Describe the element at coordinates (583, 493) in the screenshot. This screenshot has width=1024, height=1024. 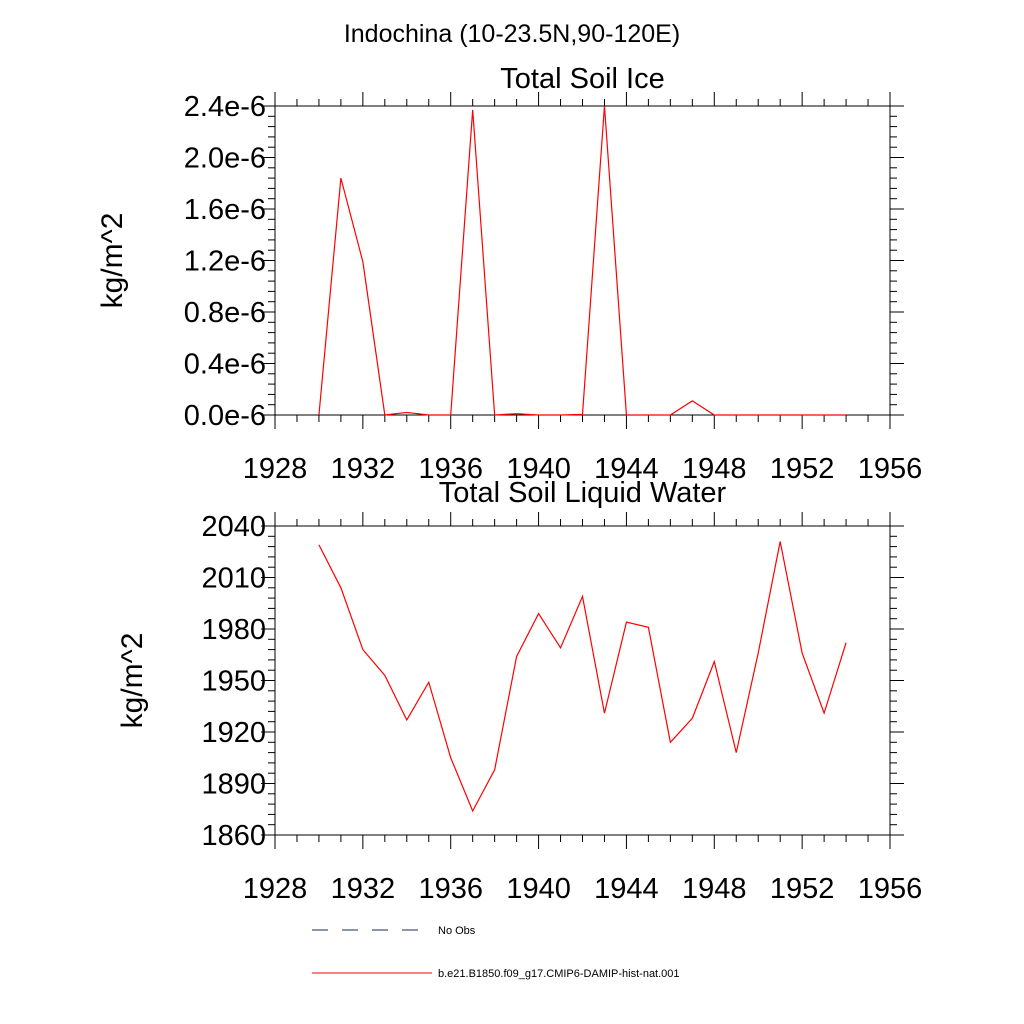
I see `chart-title: Total Soil Liquid Water` at that location.